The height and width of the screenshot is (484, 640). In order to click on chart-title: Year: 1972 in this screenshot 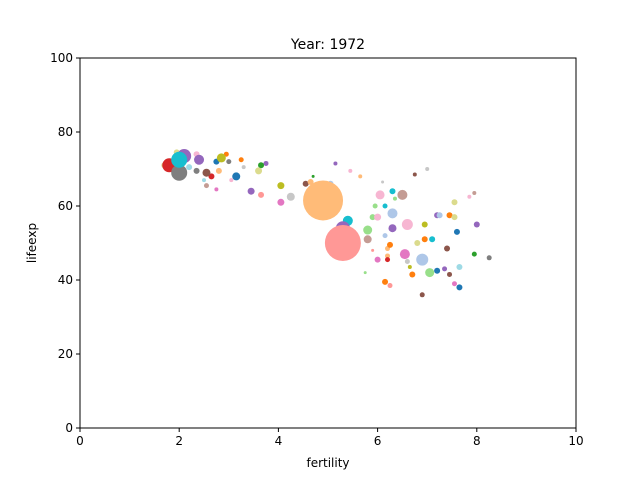, I will do `click(327, 45)`.